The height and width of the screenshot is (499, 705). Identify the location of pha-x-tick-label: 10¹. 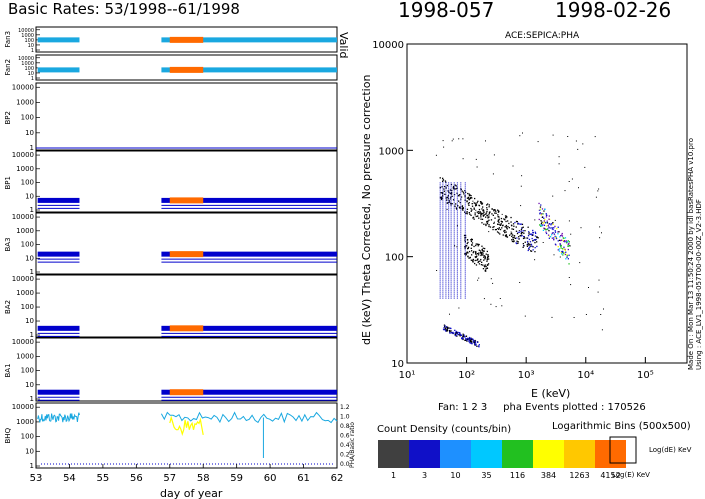
(407, 375).